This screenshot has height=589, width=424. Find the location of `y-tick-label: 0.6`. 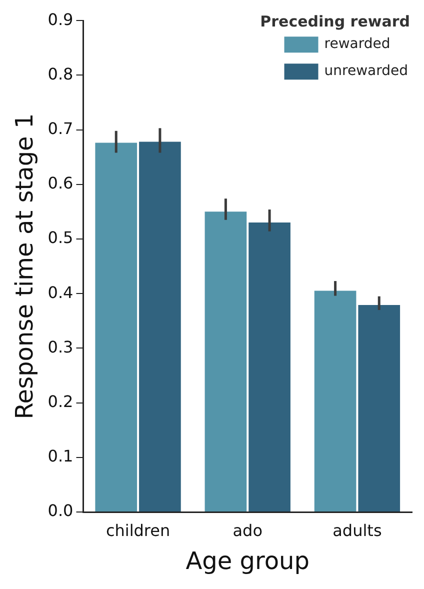

y-tick-label: 0.6 is located at coordinates (61, 183).